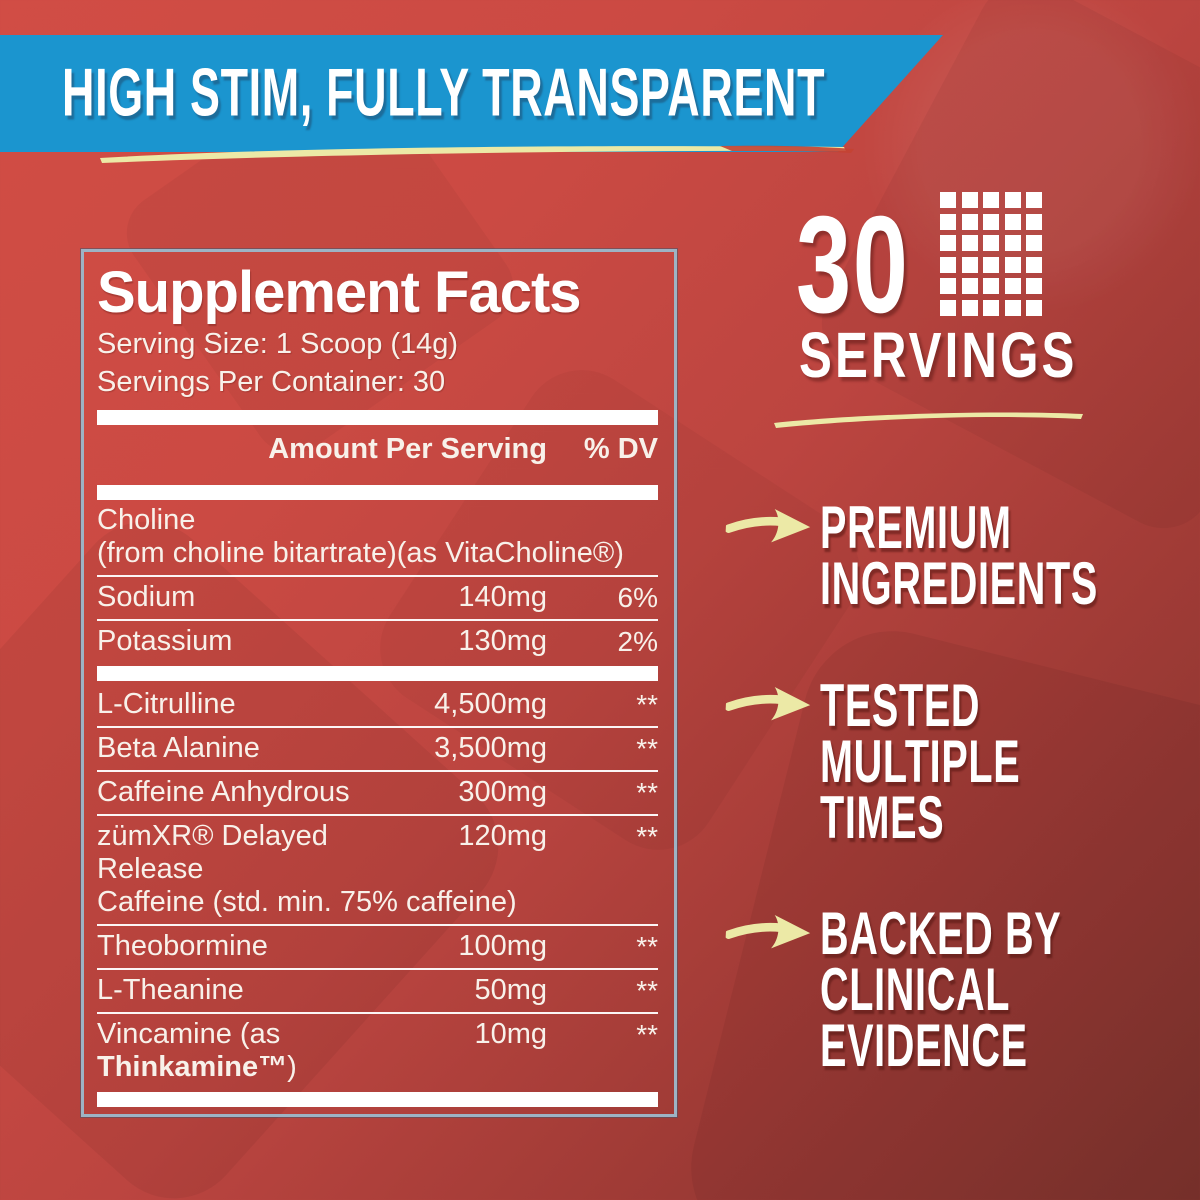  Describe the element at coordinates (165, 641) in the screenshot. I see `row-ingredient-name: Potassium` at that location.